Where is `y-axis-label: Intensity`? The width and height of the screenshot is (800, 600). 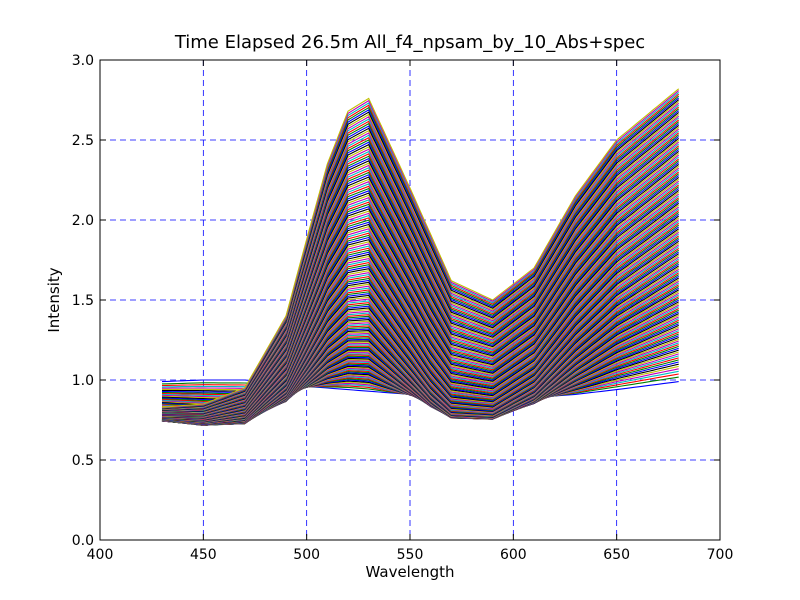
y-axis-label: Intensity is located at coordinates (54, 299).